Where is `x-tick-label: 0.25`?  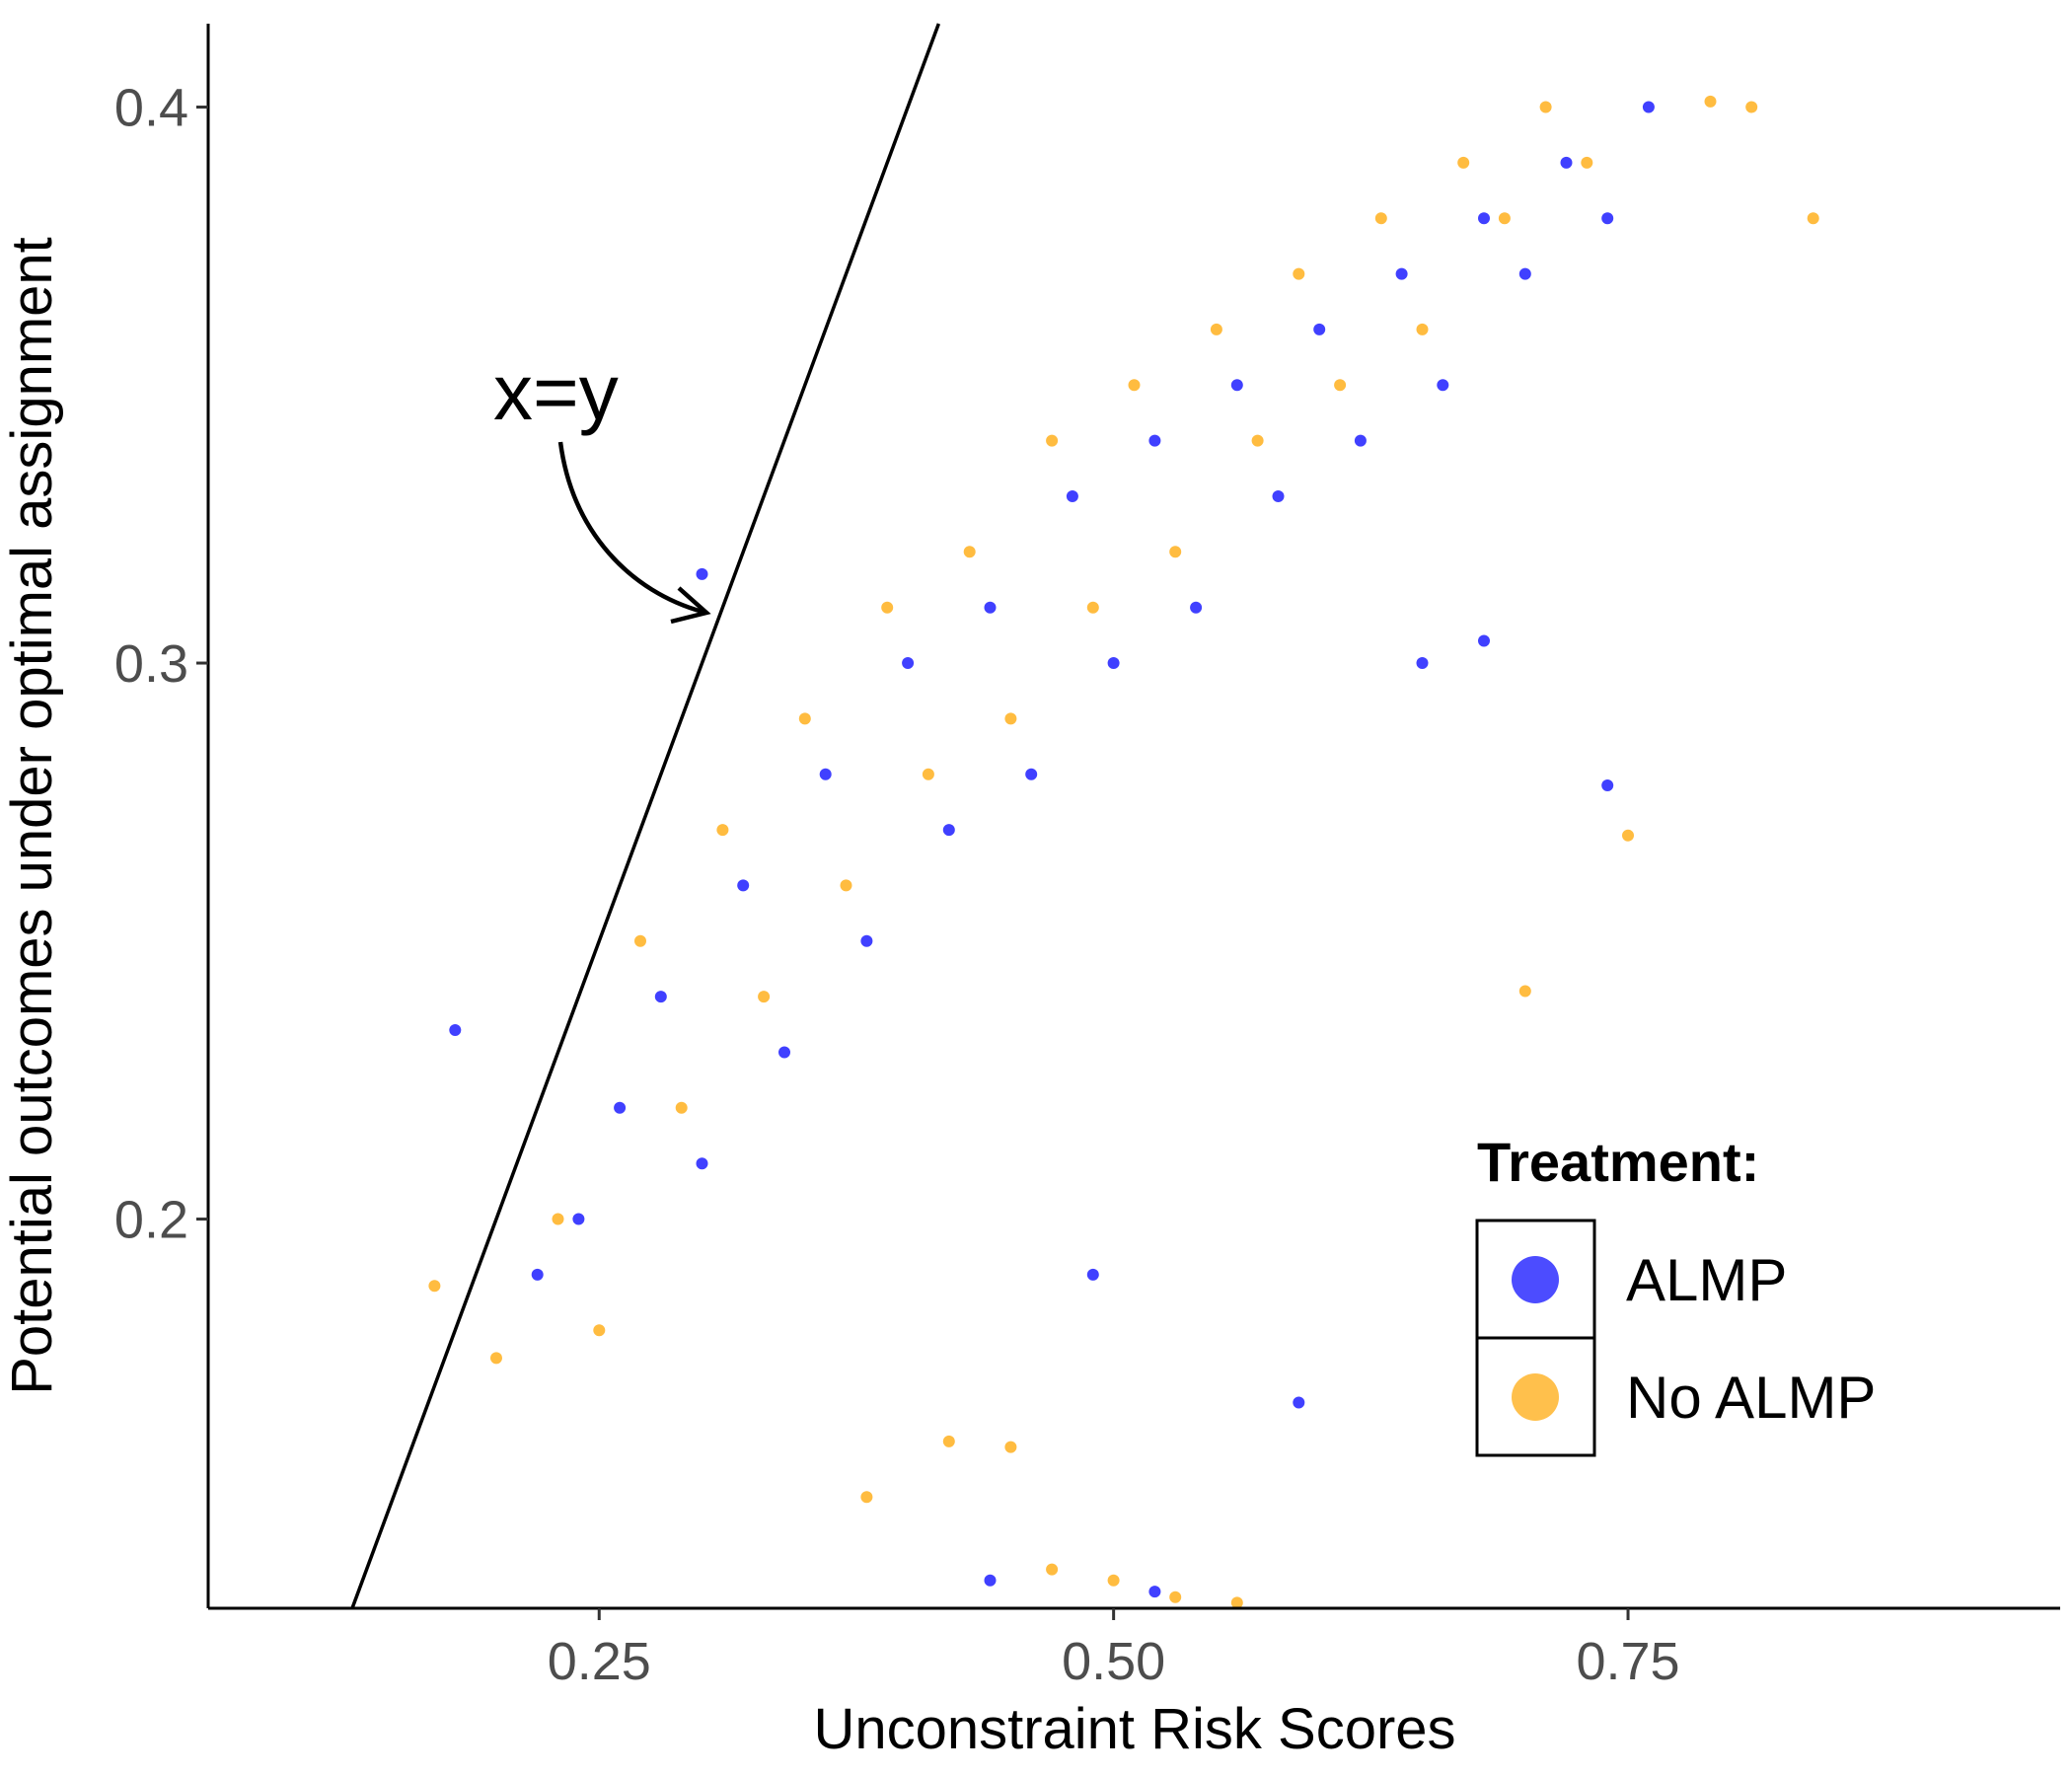 x-tick-label: 0.25 is located at coordinates (599, 1662).